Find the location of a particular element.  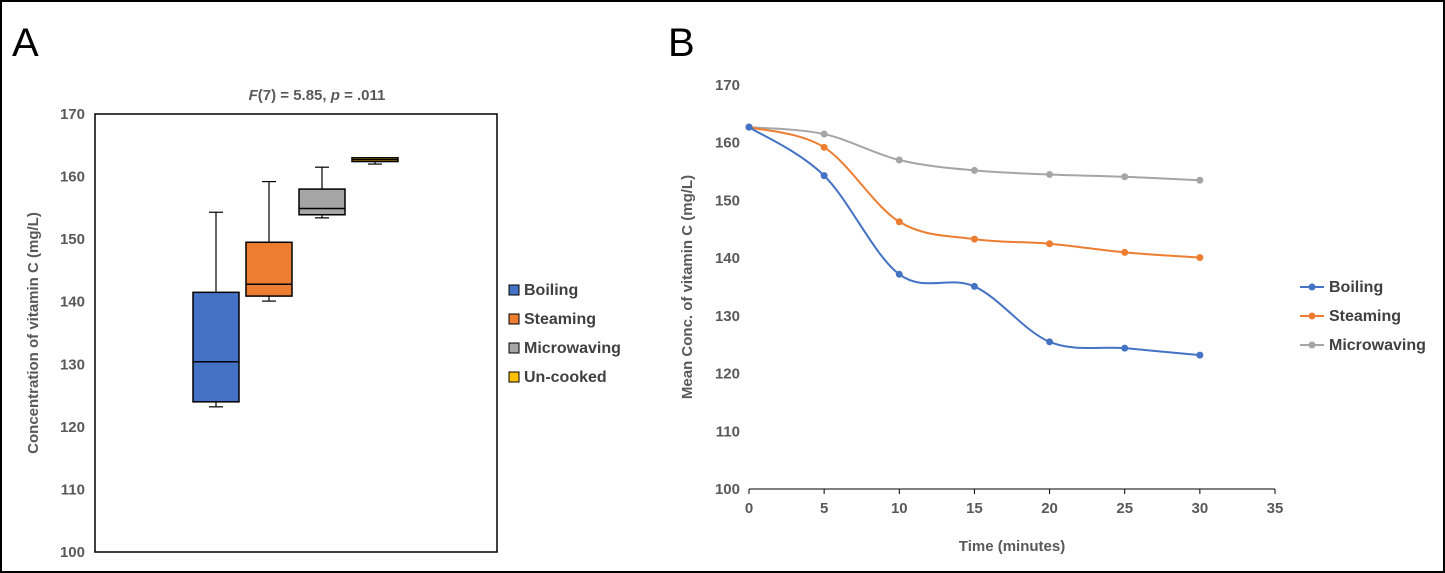

series-boiling is located at coordinates (974, 241).